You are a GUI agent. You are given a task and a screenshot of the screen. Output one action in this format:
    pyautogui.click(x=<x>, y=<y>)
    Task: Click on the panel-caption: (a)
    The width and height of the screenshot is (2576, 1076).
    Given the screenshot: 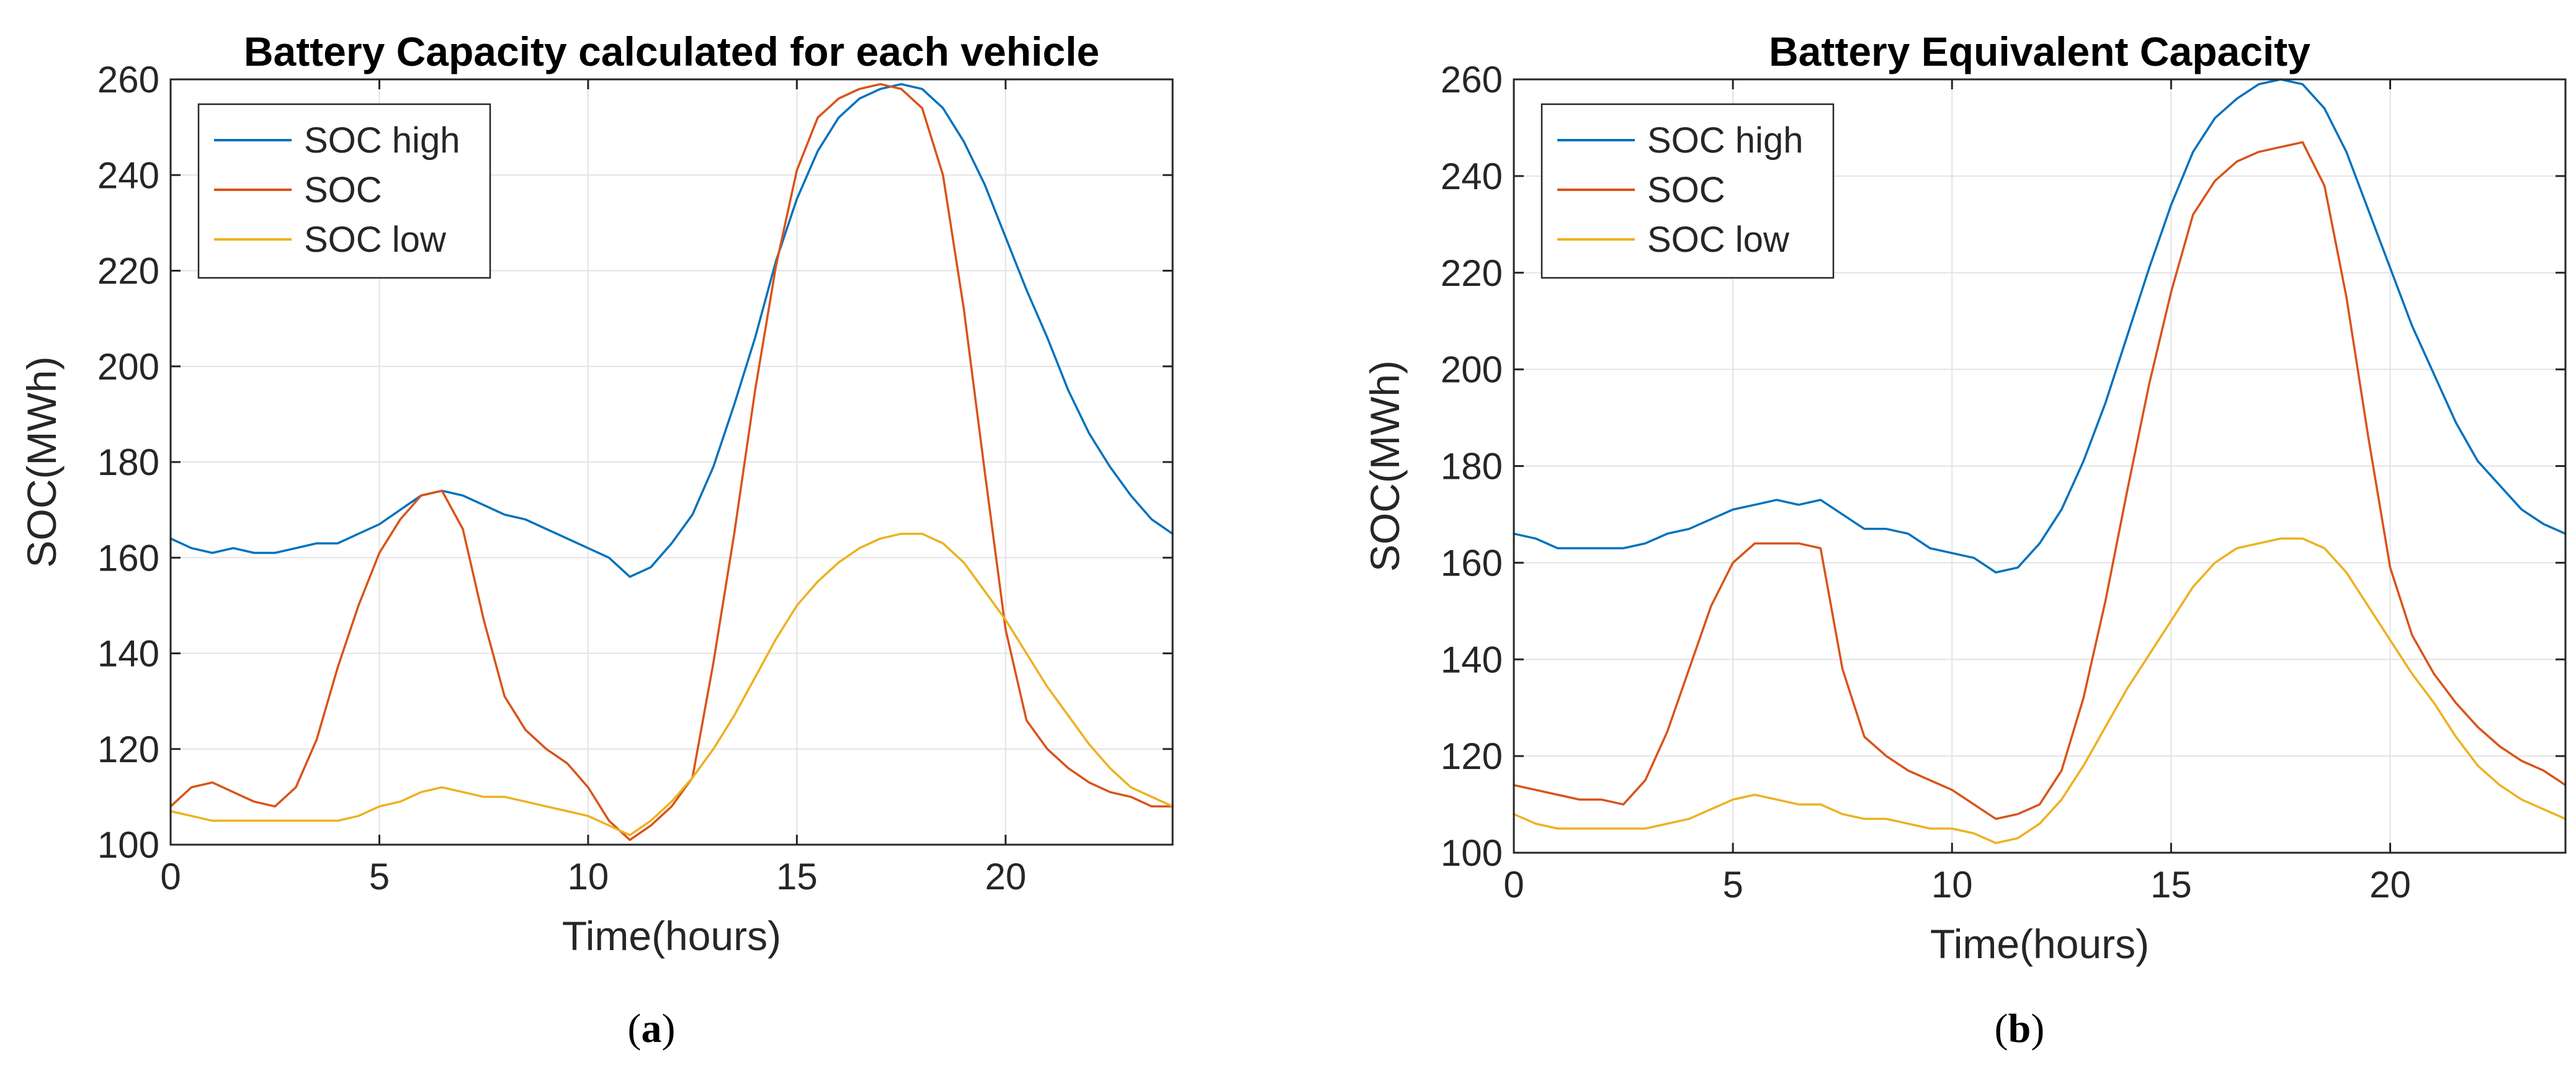 What is the action you would take?
    pyautogui.click(x=652, y=1028)
    